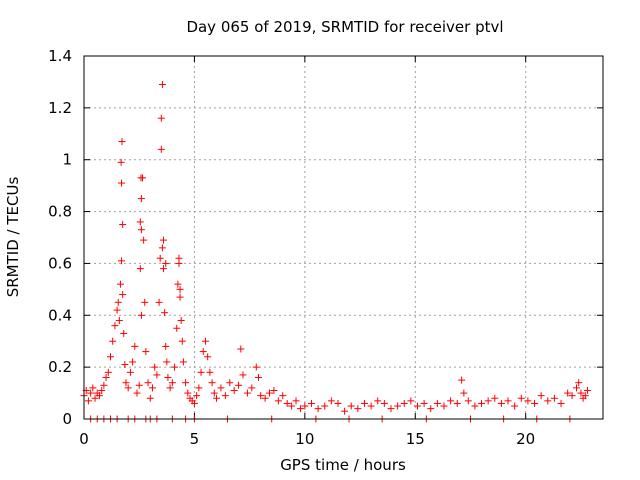 This screenshot has width=640, height=480. I want to click on y-tick-label: 1.2, so click(60, 108).